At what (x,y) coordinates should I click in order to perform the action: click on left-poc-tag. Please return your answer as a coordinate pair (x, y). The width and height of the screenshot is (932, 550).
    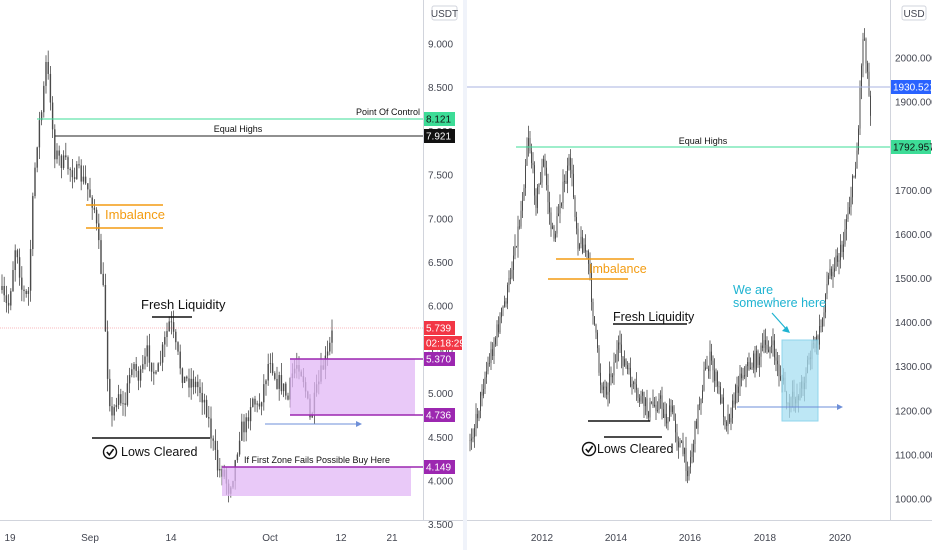
    Looking at the image, I should click on (439, 119).